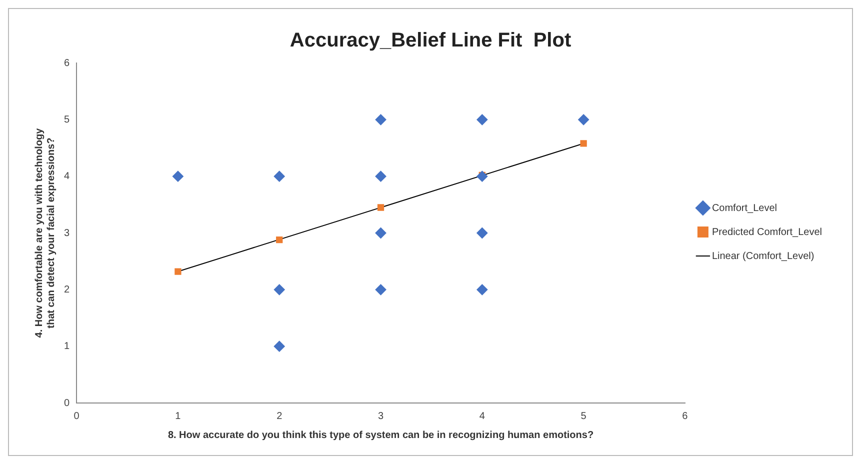  What do you see at coordinates (67, 120) in the screenshot?
I see `y-tick-label: 5` at bounding box center [67, 120].